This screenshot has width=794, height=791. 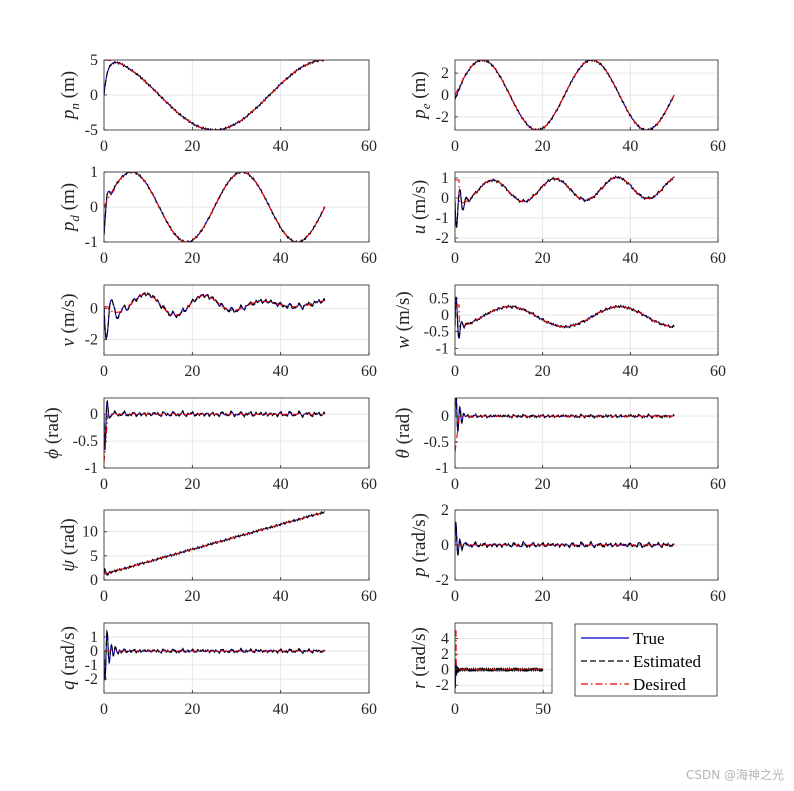 What do you see at coordinates (70, 208) in the screenshot?
I see `y-axis-label: pd (m)` at bounding box center [70, 208].